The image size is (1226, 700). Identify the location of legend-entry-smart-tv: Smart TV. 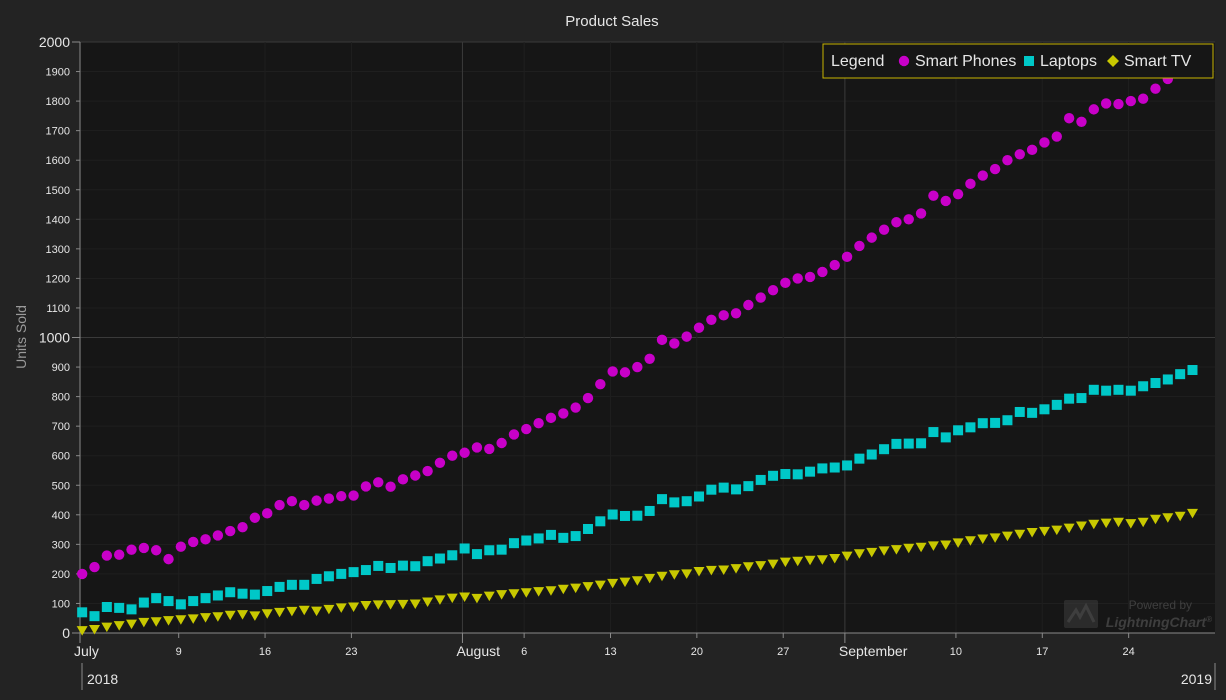
(1149, 61).